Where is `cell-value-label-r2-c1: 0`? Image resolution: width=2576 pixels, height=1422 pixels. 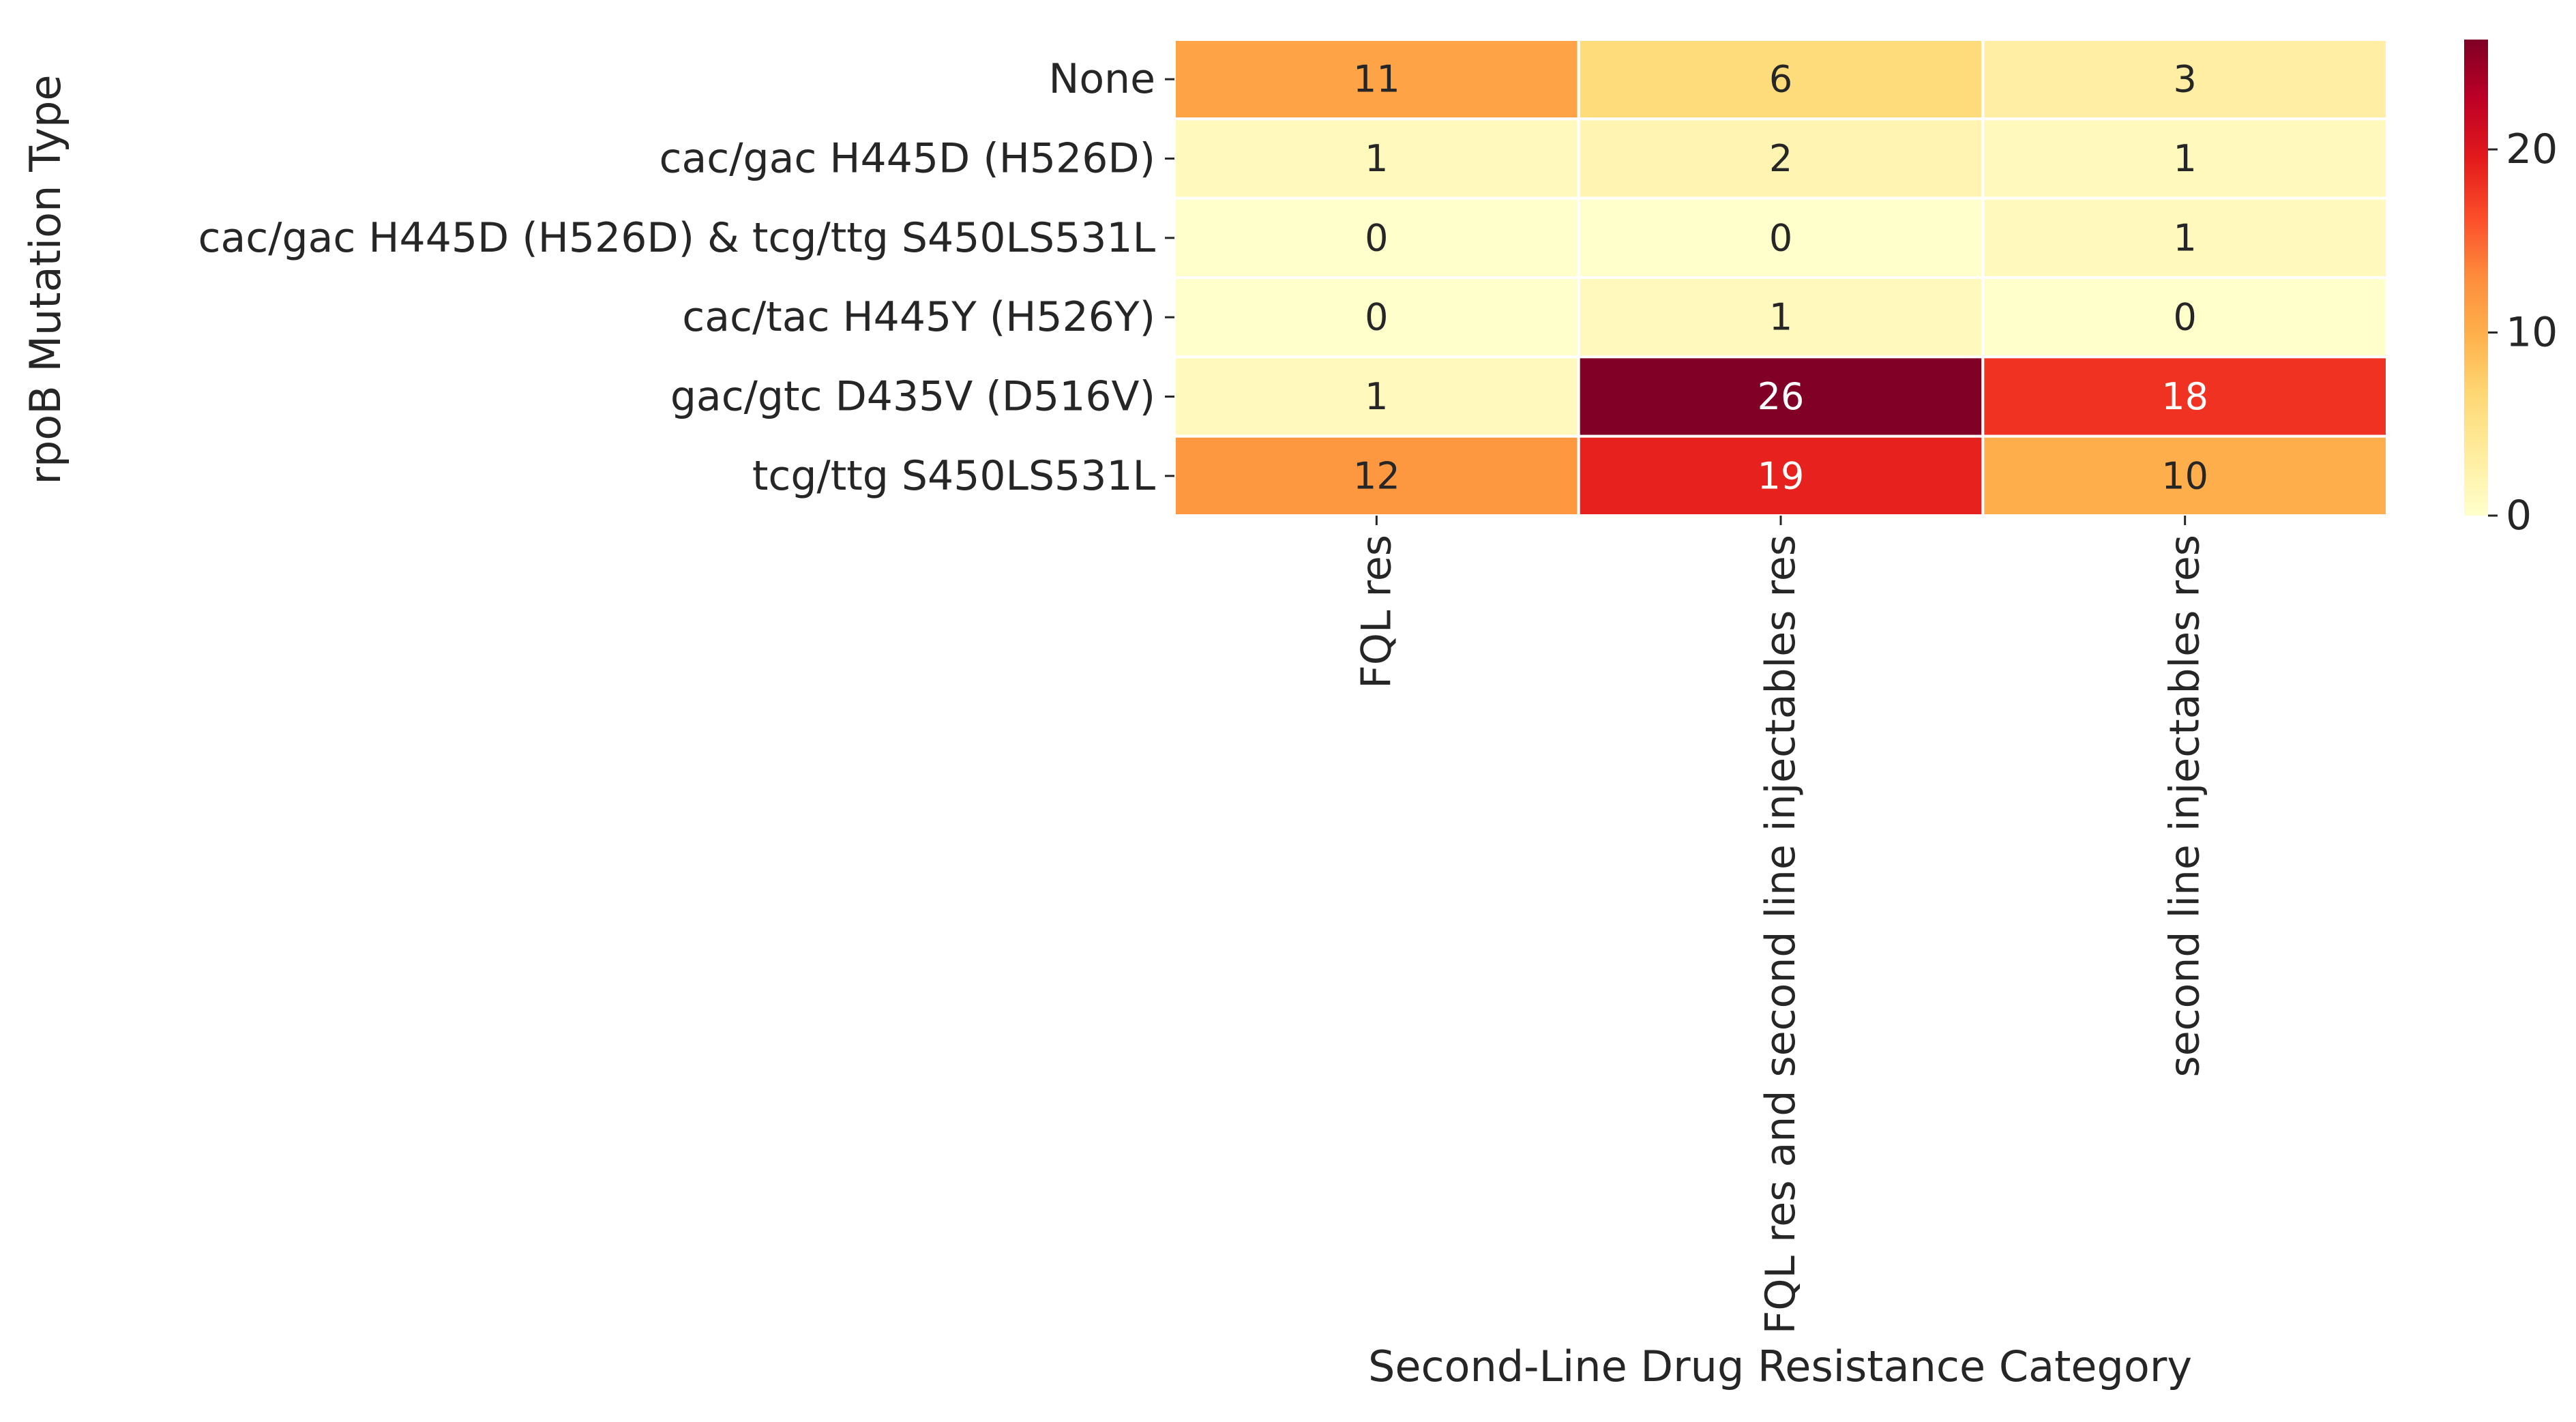 cell-value-label-r2-c1: 0 is located at coordinates (1780, 237).